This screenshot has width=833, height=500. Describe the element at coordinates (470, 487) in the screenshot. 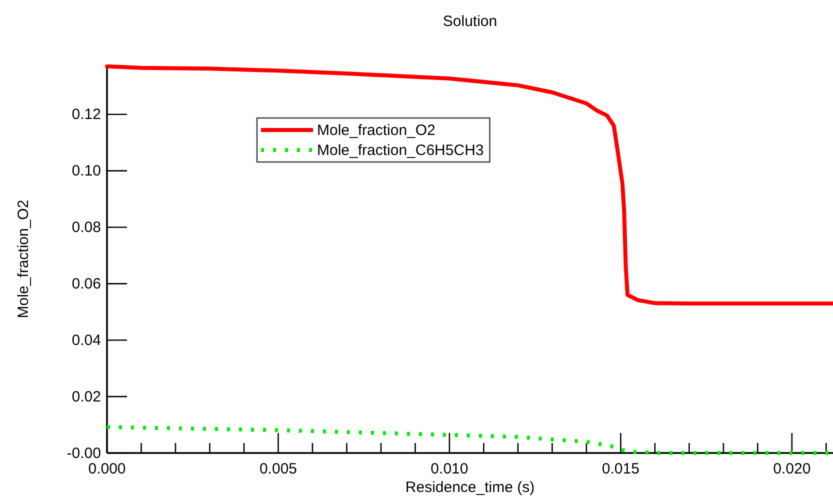

I see `x-axis-title: Residence_time (s)` at that location.